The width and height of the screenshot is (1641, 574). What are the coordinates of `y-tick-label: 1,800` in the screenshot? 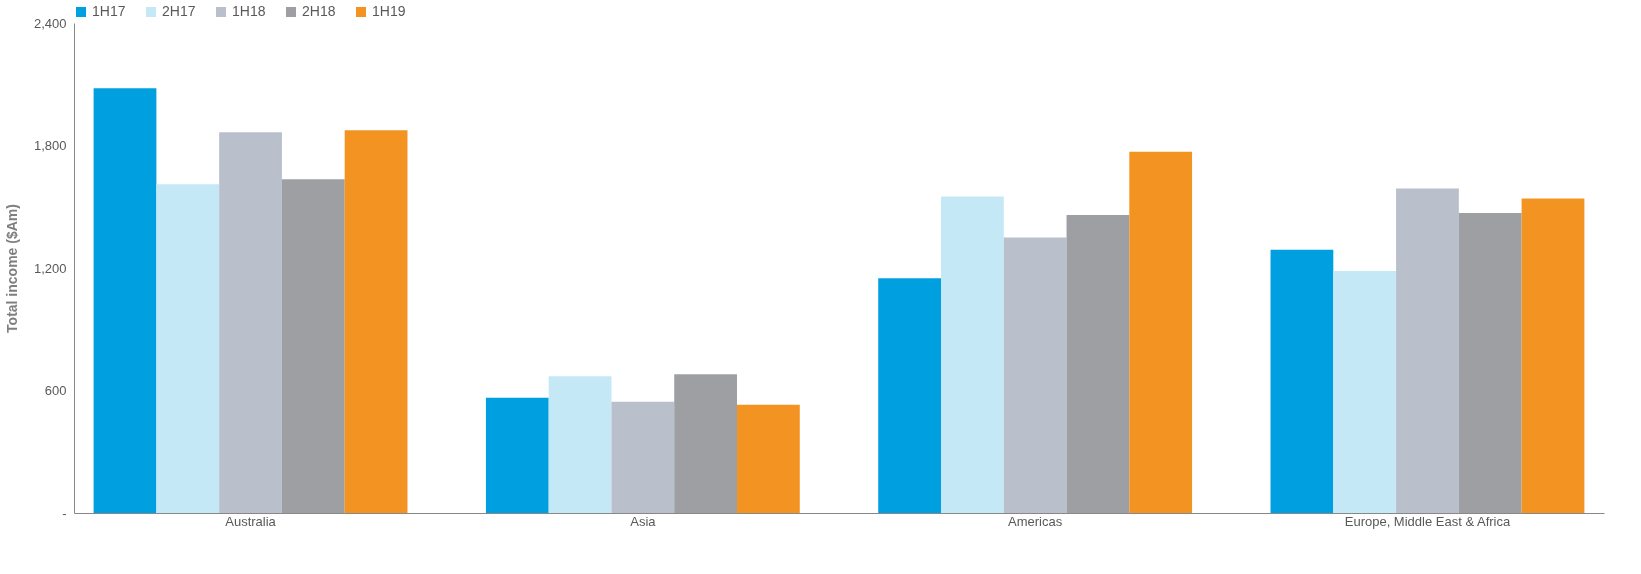 It's located at (50, 145).